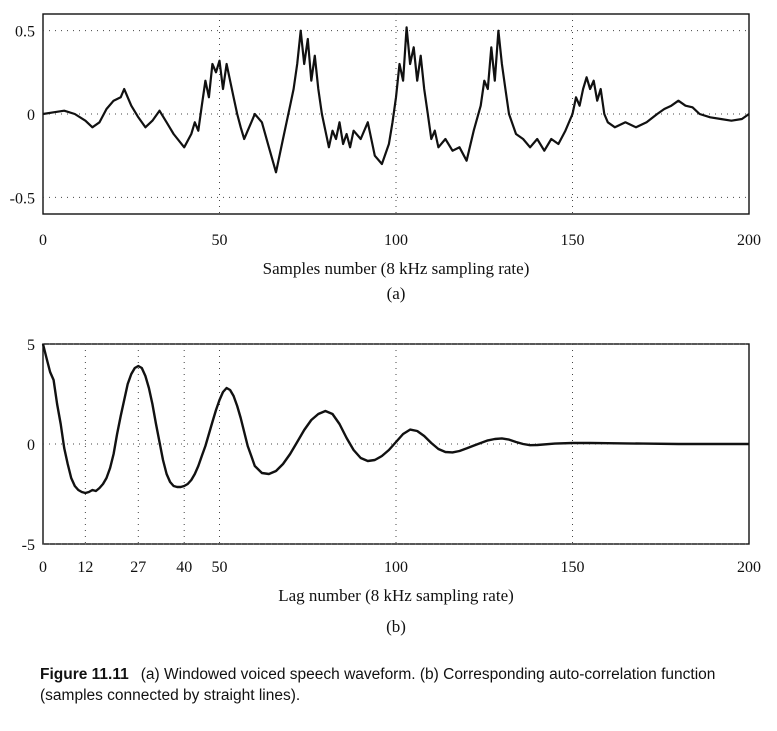 This screenshot has height=731, width=777. Describe the element at coordinates (85, 567) in the screenshot. I see `panel-b-xtick-label: 12` at that location.